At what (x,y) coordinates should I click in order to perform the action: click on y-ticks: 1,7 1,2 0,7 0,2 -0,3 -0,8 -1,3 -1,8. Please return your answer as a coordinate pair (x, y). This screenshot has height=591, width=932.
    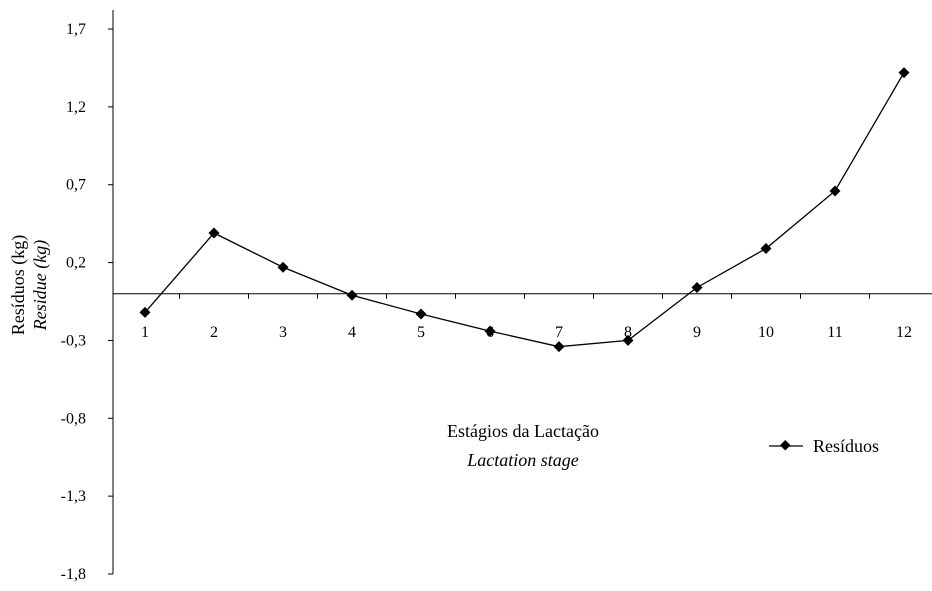
    Looking at the image, I should click on (87, 302).